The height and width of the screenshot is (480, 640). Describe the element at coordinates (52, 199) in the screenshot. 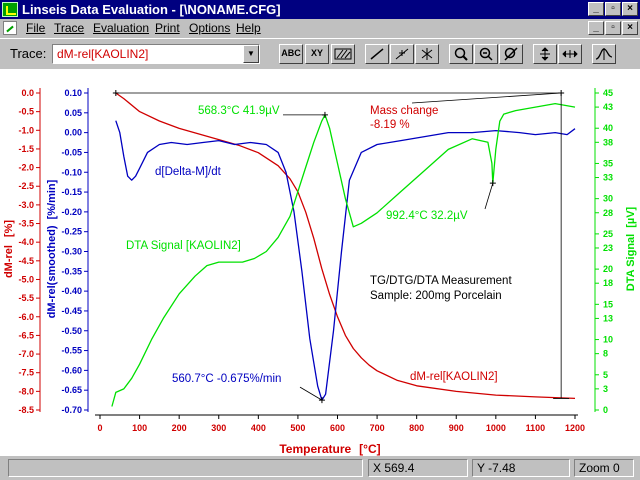

I see `dtg-axis-unit: [%/min]` at that location.